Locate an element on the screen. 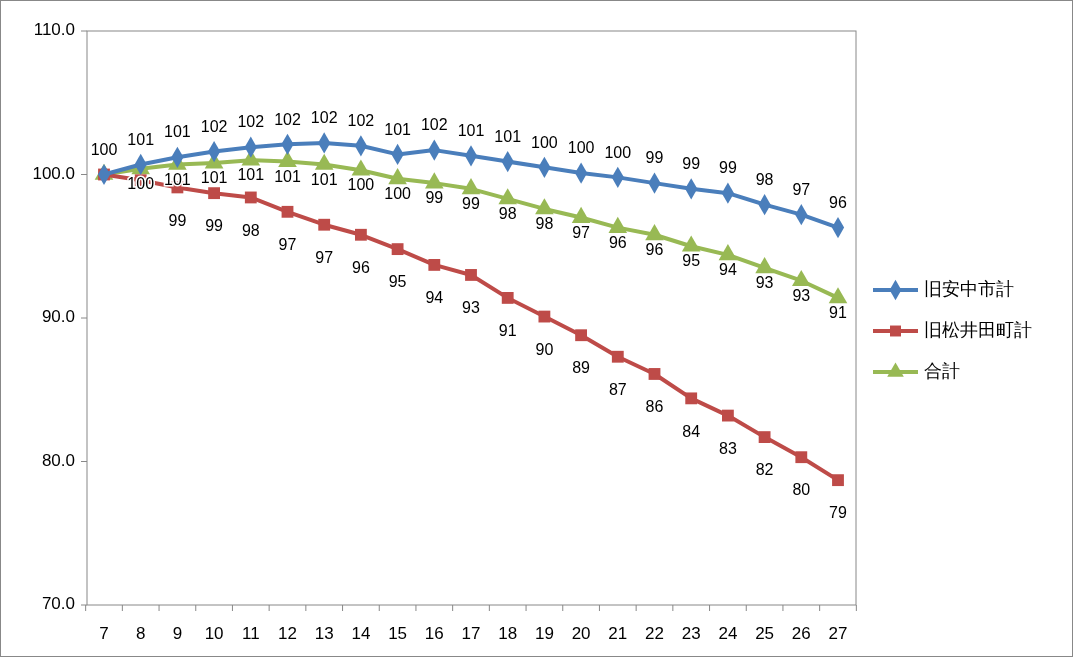 The image size is (1073, 657). x-tick-label: 23 is located at coordinates (691, 634).